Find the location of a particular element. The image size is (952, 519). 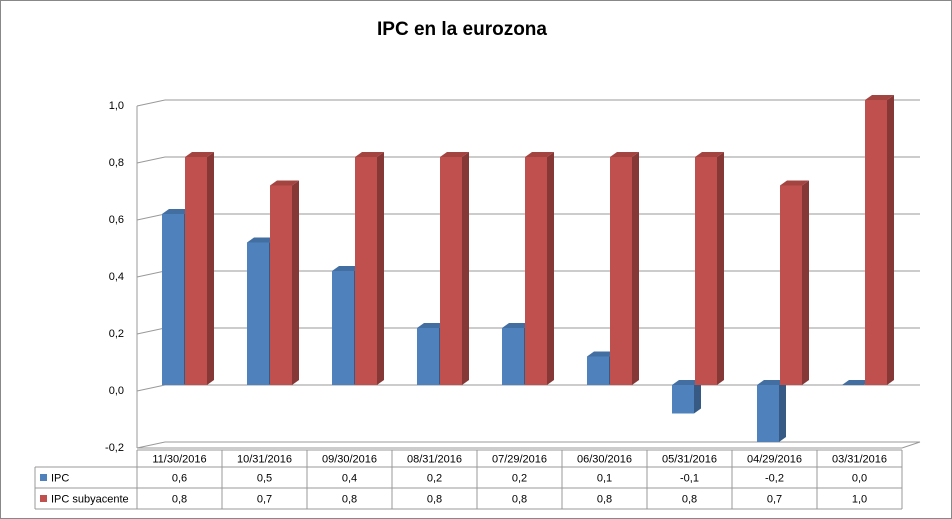

y-tick-label: 0,0 is located at coordinates (116, 391).